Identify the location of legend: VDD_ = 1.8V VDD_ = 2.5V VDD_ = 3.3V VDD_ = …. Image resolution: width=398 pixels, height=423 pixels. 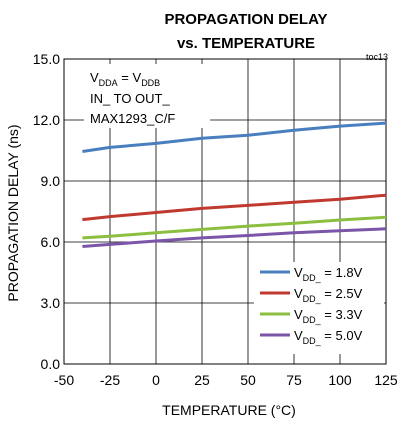
(319, 308).